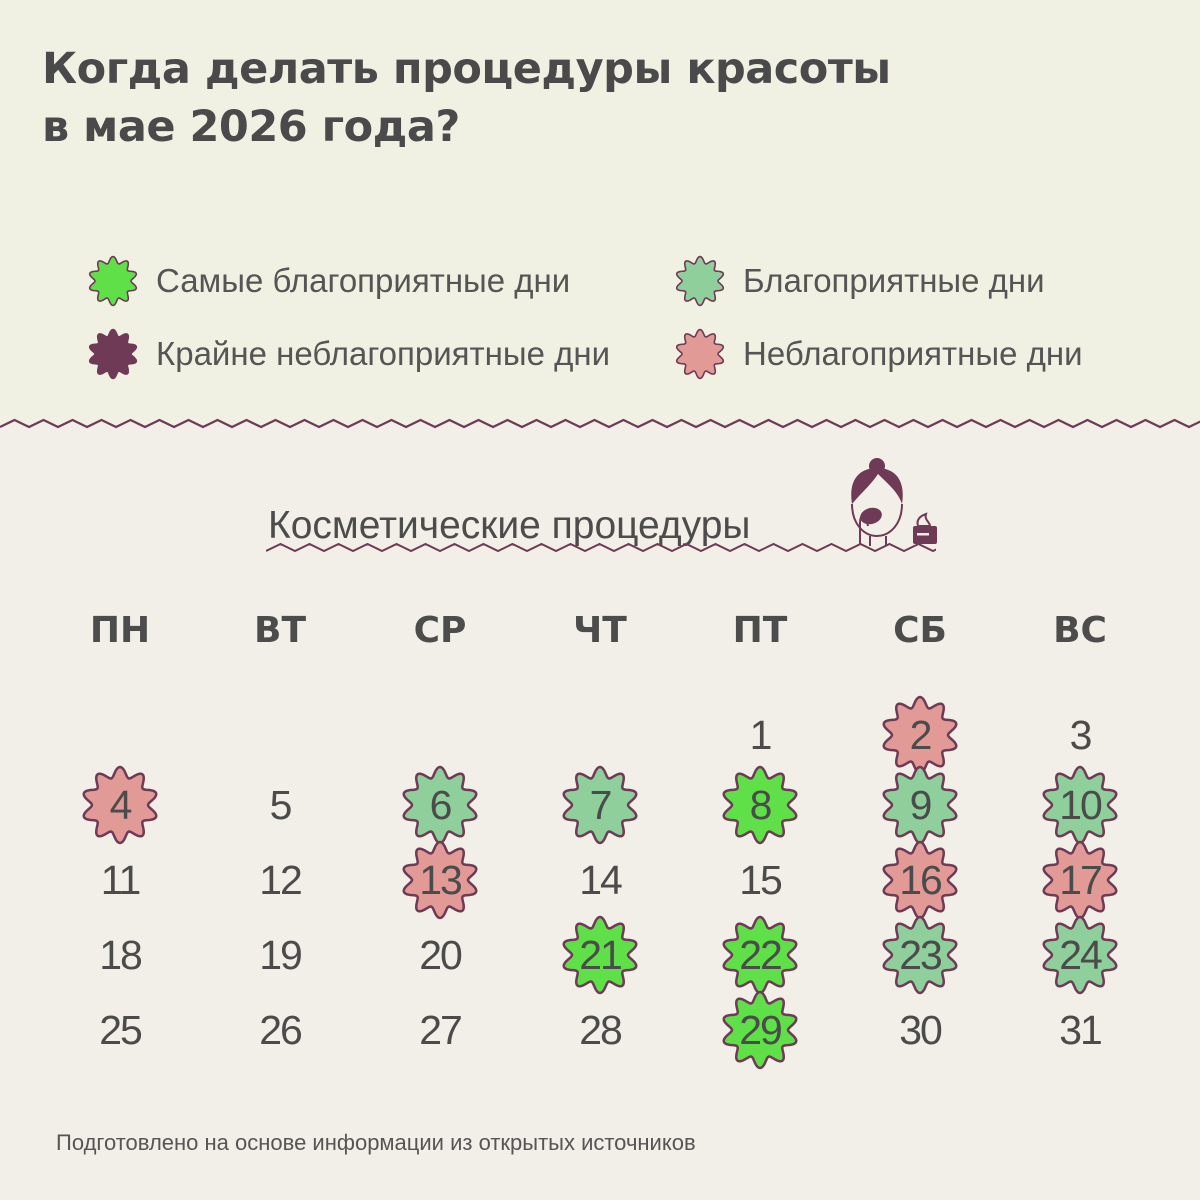 The image size is (1200, 1200). I want to click on calendar-day-11: 11, so click(120, 880).